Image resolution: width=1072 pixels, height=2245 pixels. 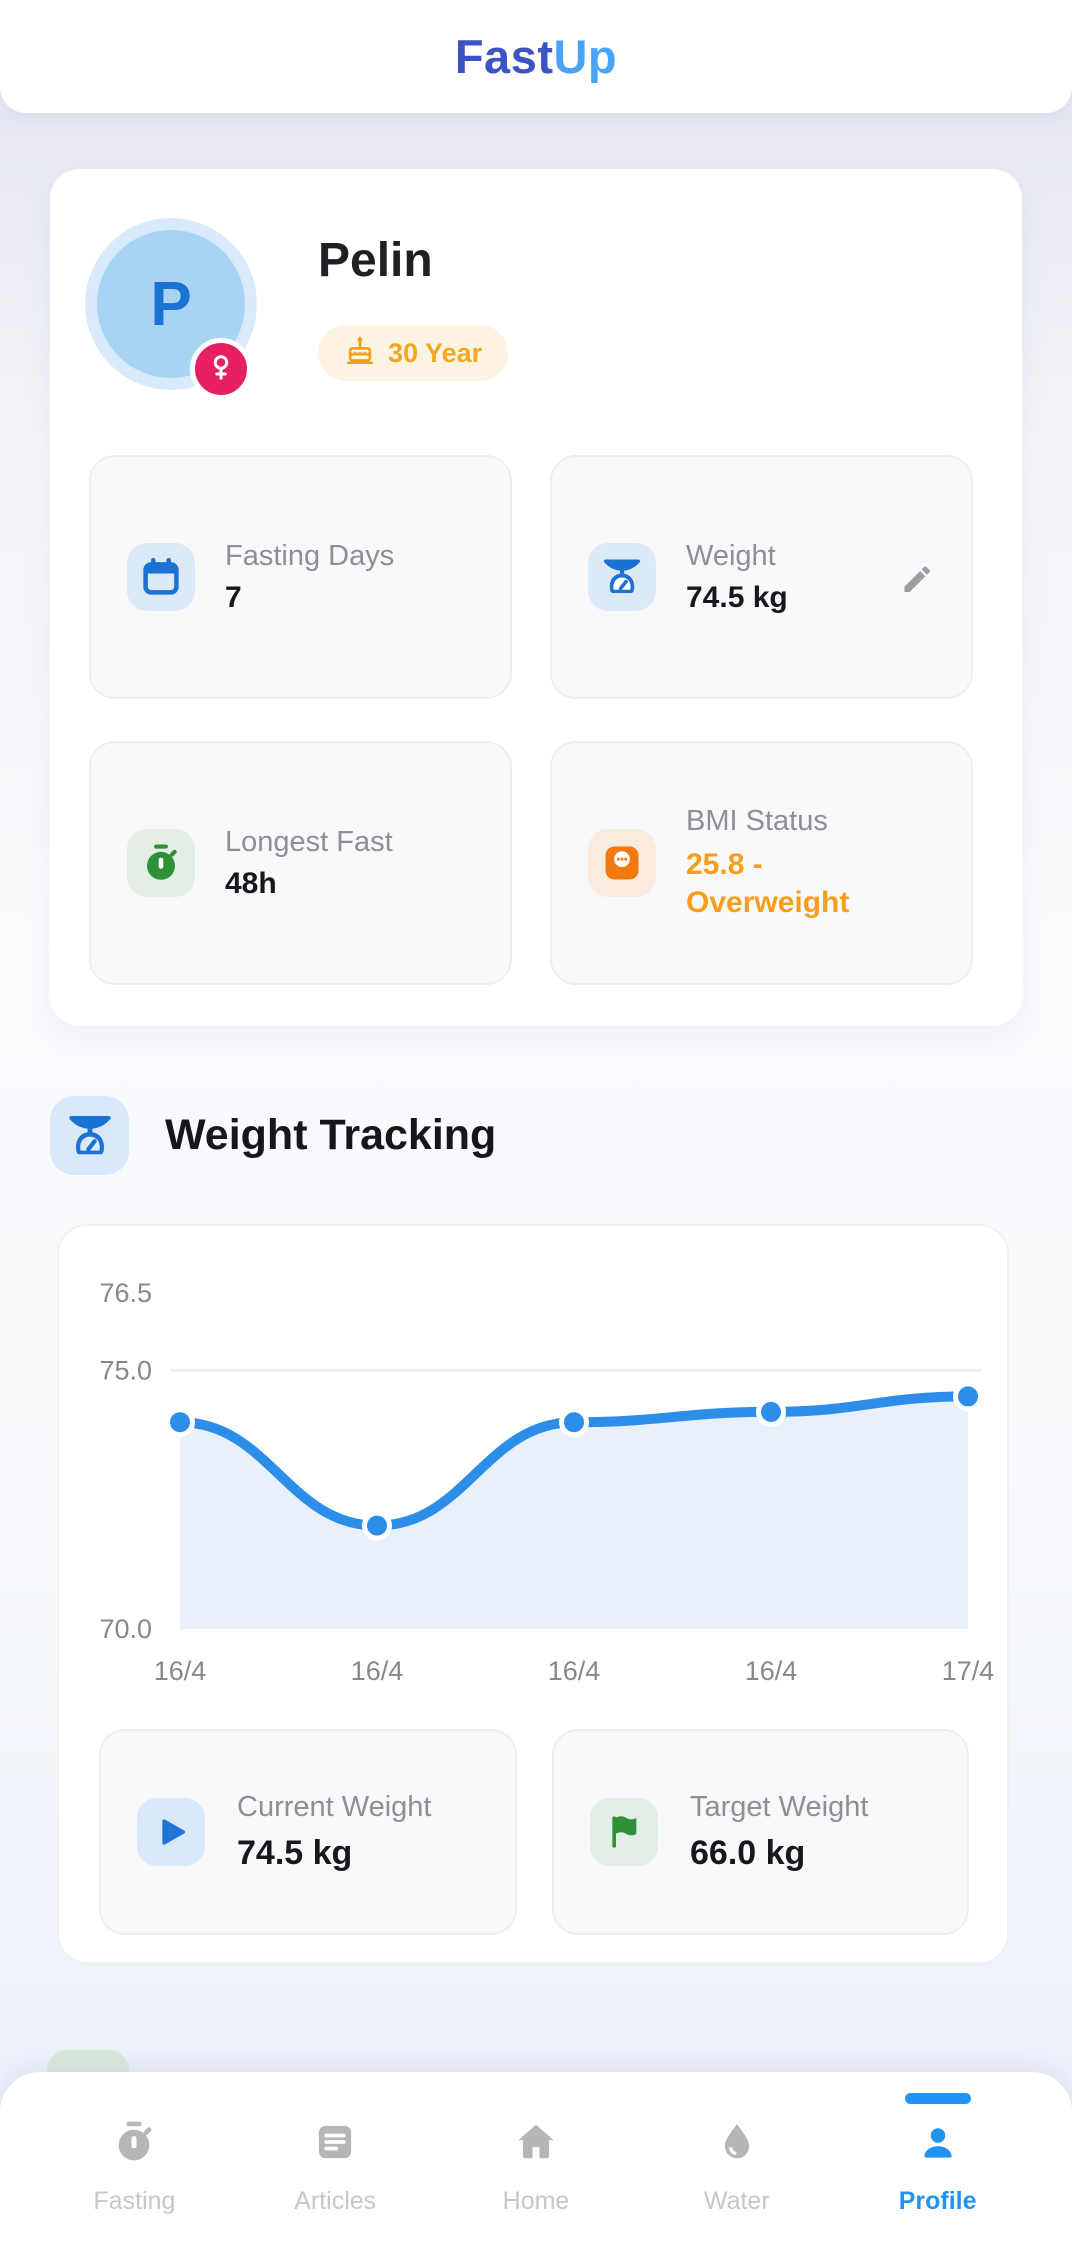 I want to click on stat-card-fasting-days: Fasting Days 7, so click(x=300, y=577).